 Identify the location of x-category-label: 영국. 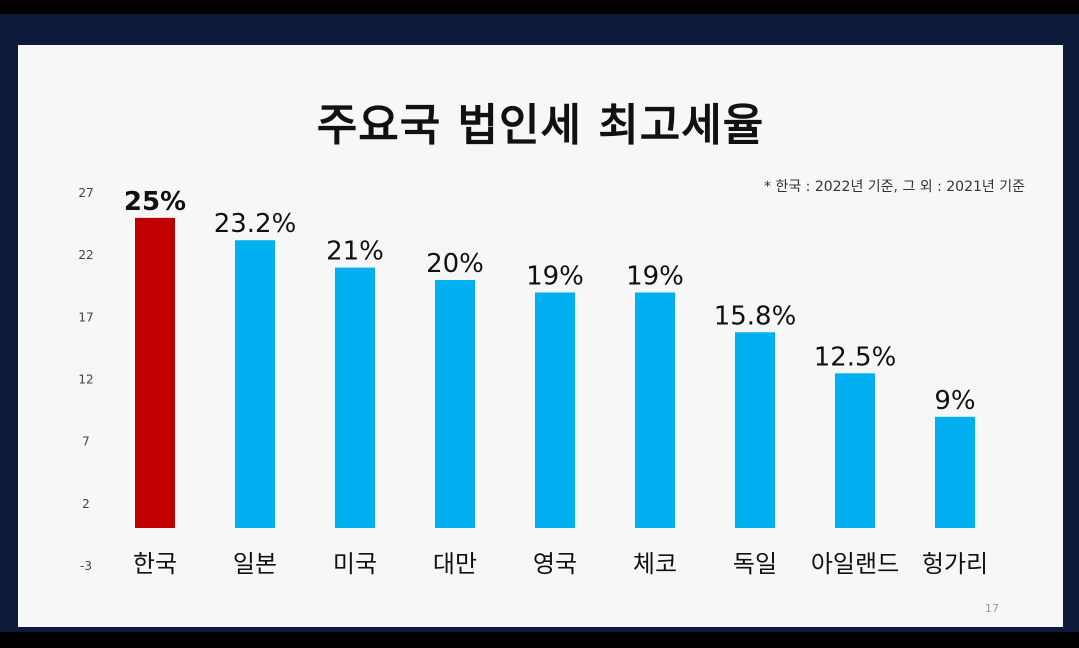
(555, 564).